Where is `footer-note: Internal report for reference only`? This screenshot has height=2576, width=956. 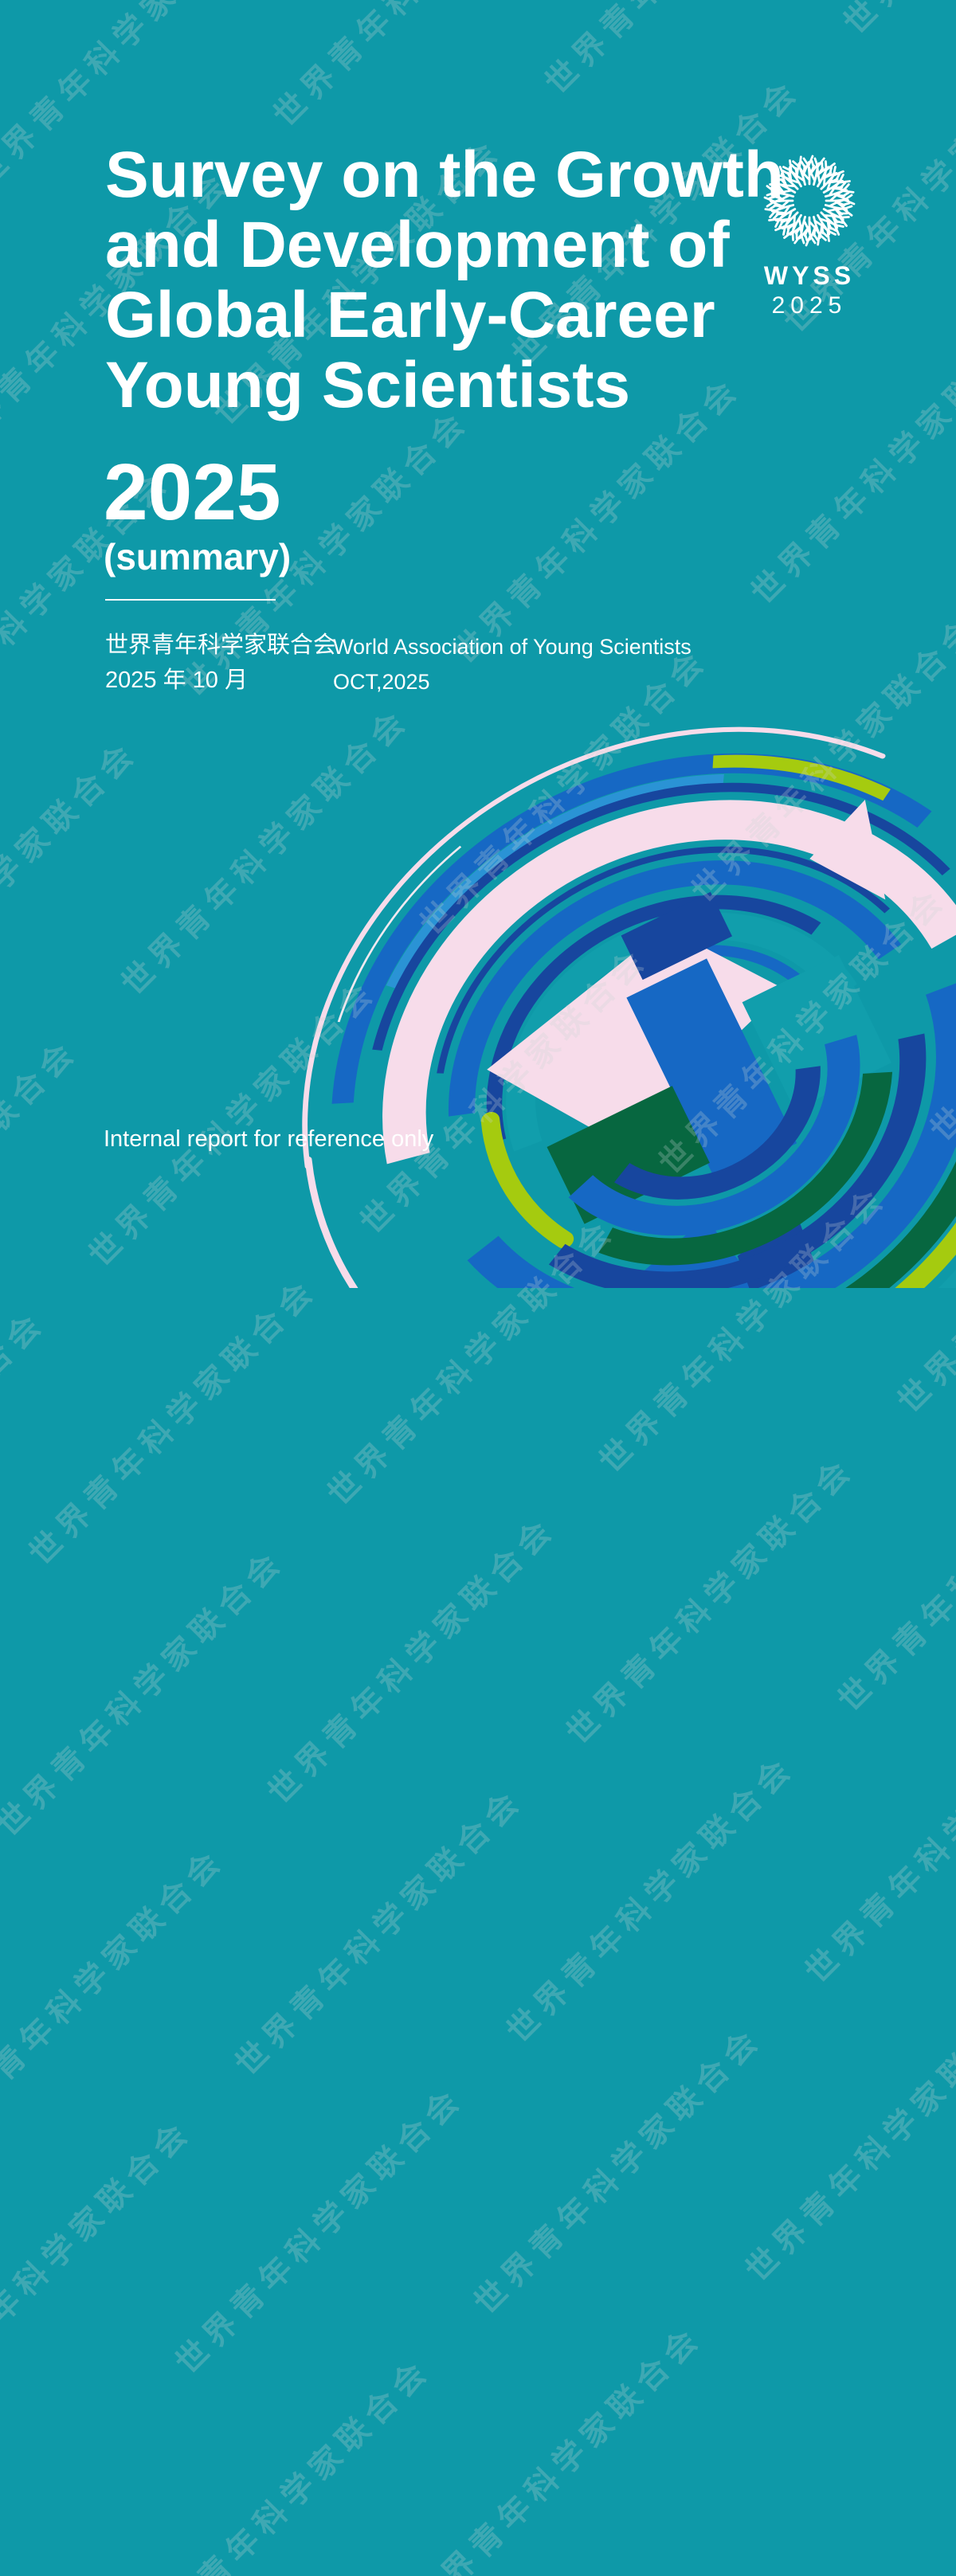
footer-note: Internal report for reference only is located at coordinates (269, 1139).